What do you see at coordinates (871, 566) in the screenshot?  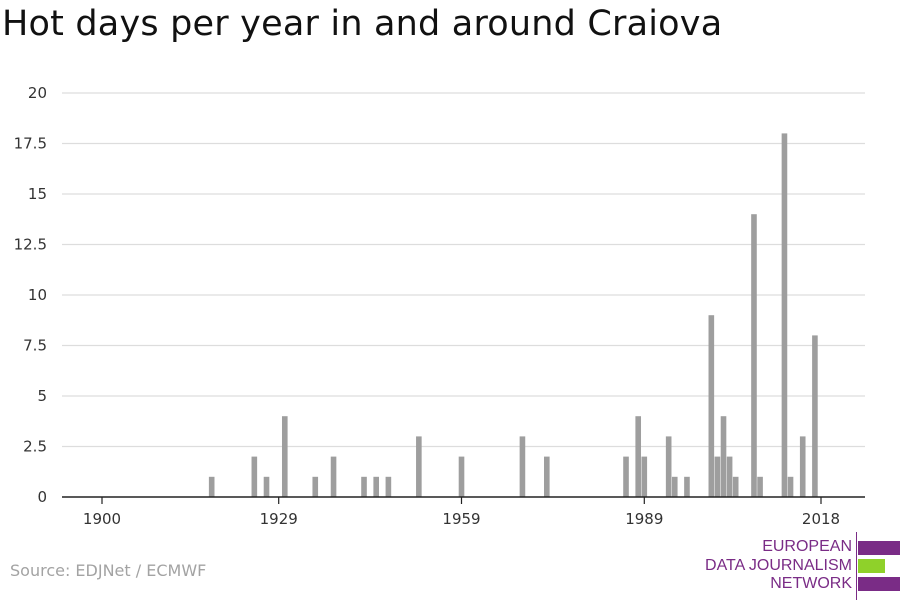 I see `logo-bar-middle` at bounding box center [871, 566].